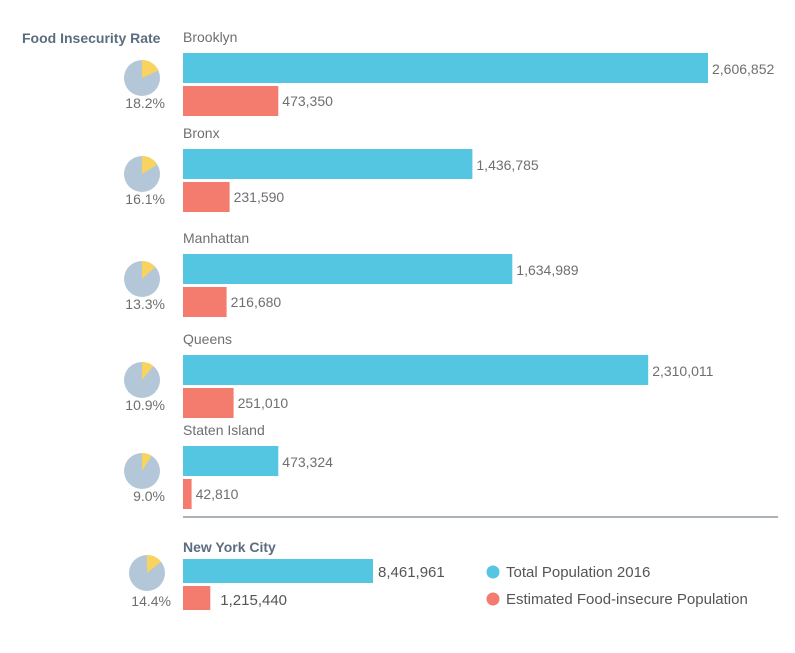  I want to click on borough-row-brooklyn: Brooklyn 2,606,852 473,350 18.2%, so click(449, 72).